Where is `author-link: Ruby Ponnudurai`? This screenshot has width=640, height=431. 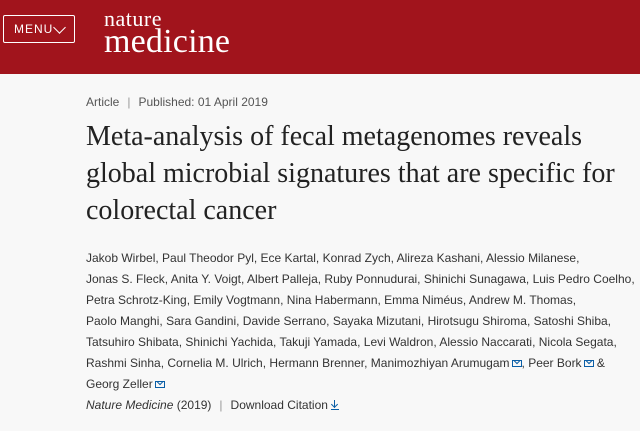
author-link: Ruby Ponnudurai is located at coordinates (370, 279).